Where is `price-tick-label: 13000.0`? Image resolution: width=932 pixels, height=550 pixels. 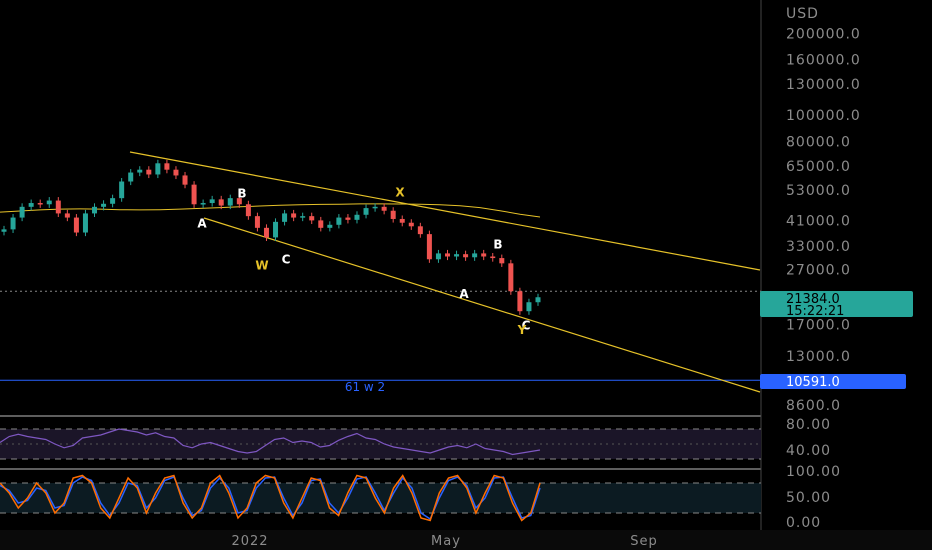
price-tick-label: 13000.0 is located at coordinates (818, 357).